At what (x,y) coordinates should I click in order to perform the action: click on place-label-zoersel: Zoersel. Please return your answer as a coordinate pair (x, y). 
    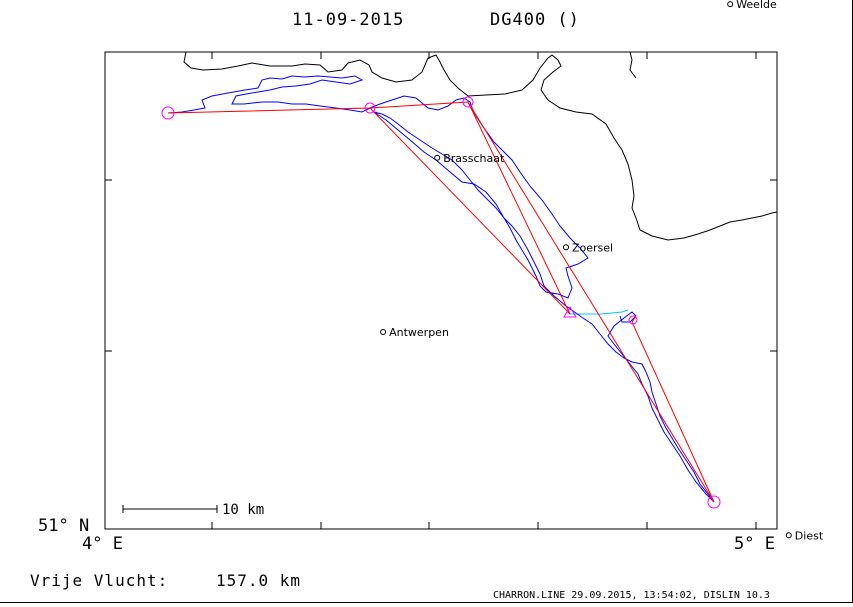
    Looking at the image, I should click on (592, 247).